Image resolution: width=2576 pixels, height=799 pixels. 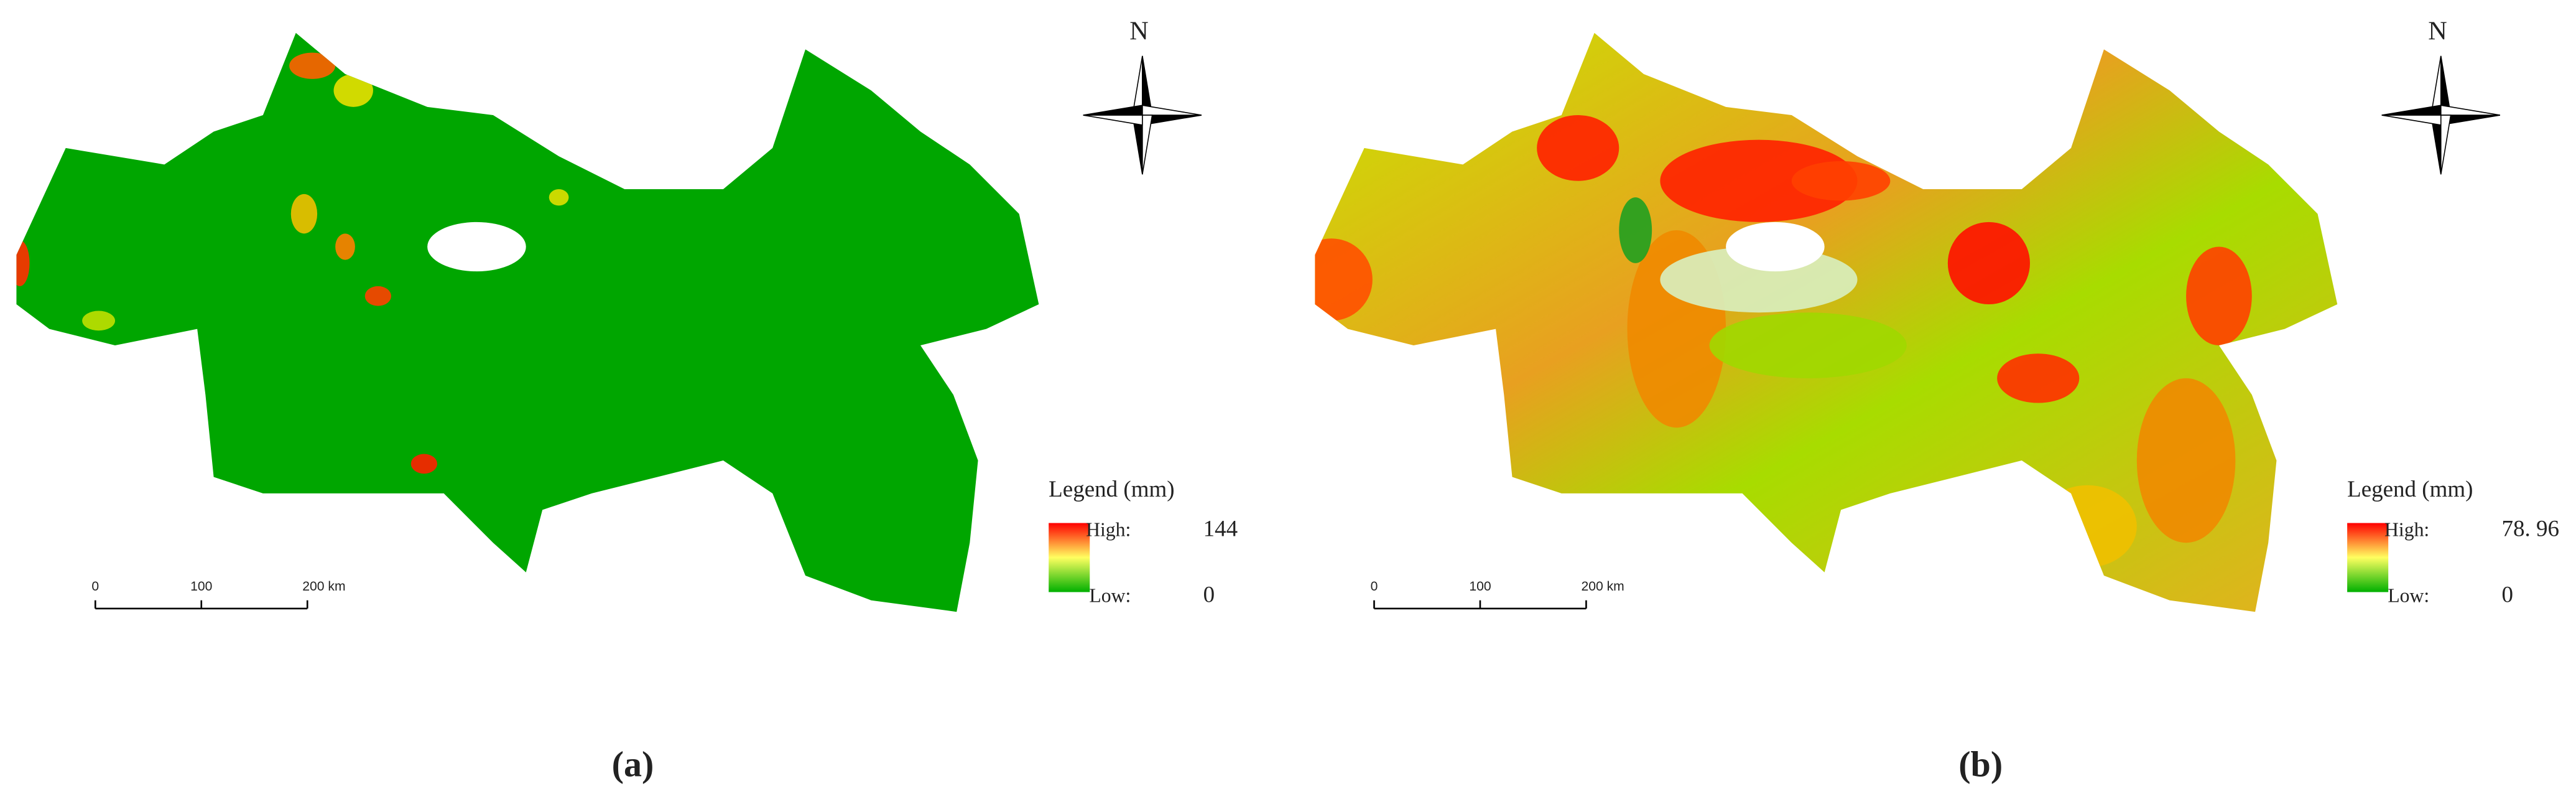 What do you see at coordinates (292, 263) in the screenshot?
I see `map-detail` at bounding box center [292, 263].